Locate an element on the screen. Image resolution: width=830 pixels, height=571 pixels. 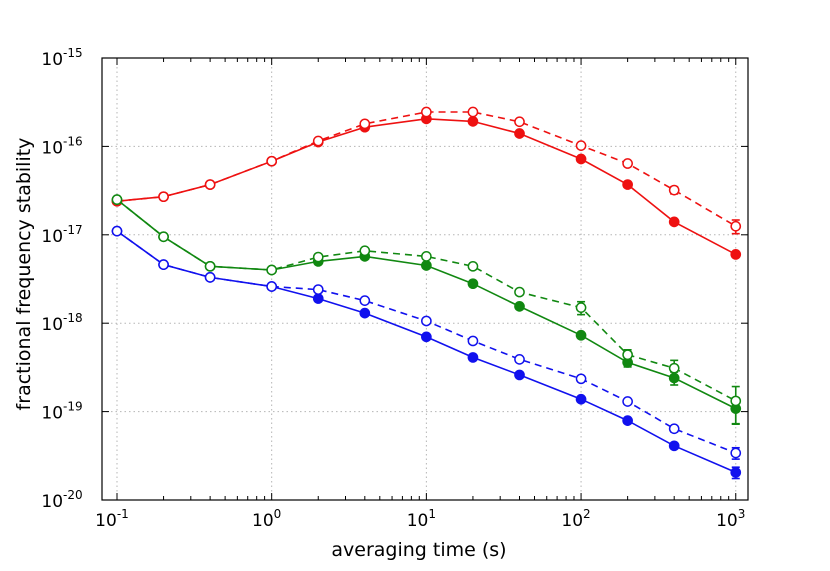
y-tick-label: 10-19 is located at coordinates (61, 412).